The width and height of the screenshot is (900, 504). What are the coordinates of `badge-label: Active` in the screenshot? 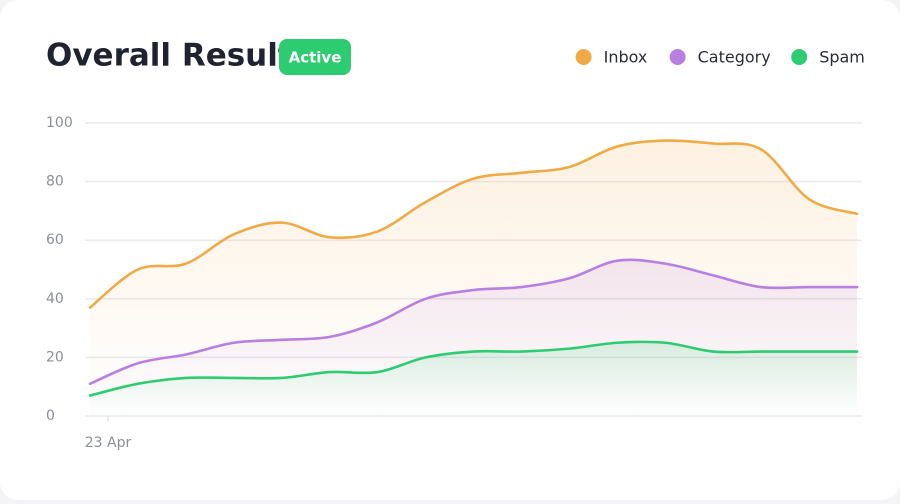 It's located at (315, 58).